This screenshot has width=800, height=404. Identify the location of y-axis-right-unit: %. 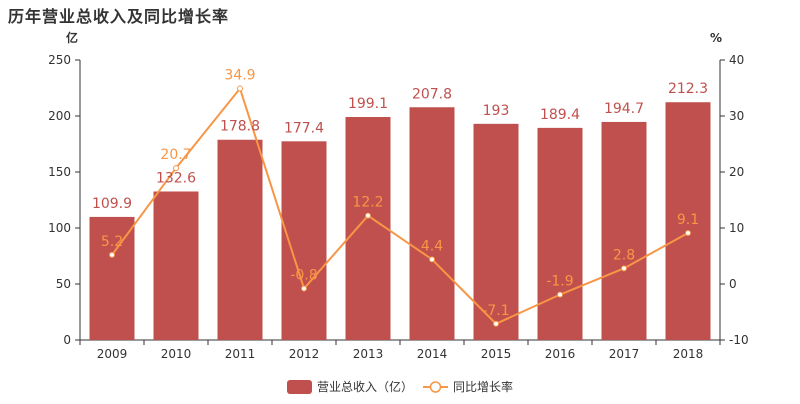
(716, 38).